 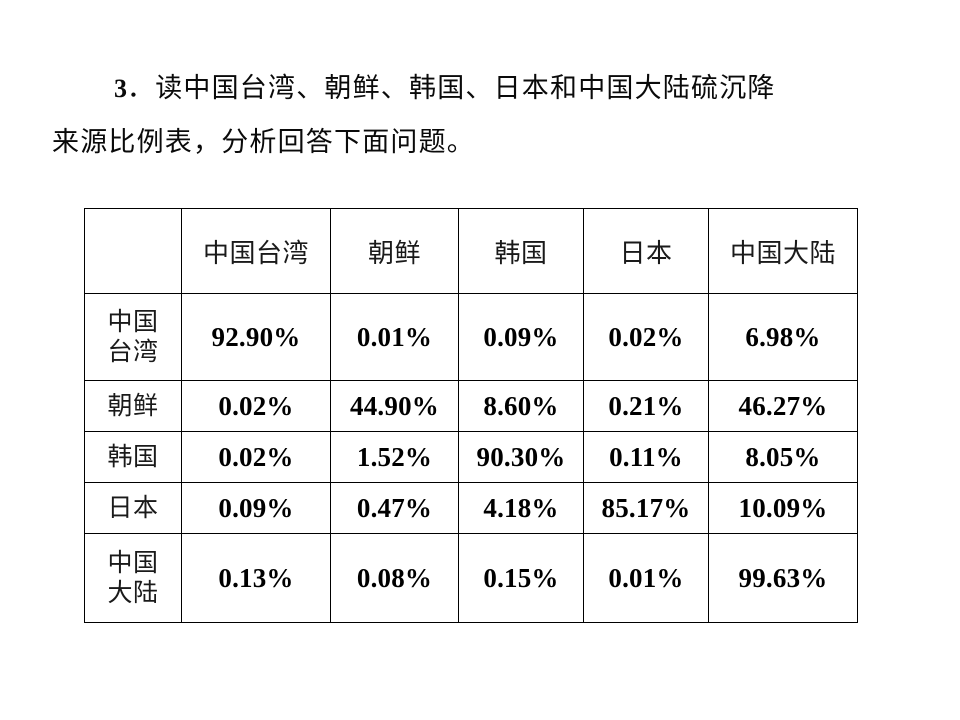 I want to click on row-header-taiwan: 中国 台湾, so click(x=133, y=337).